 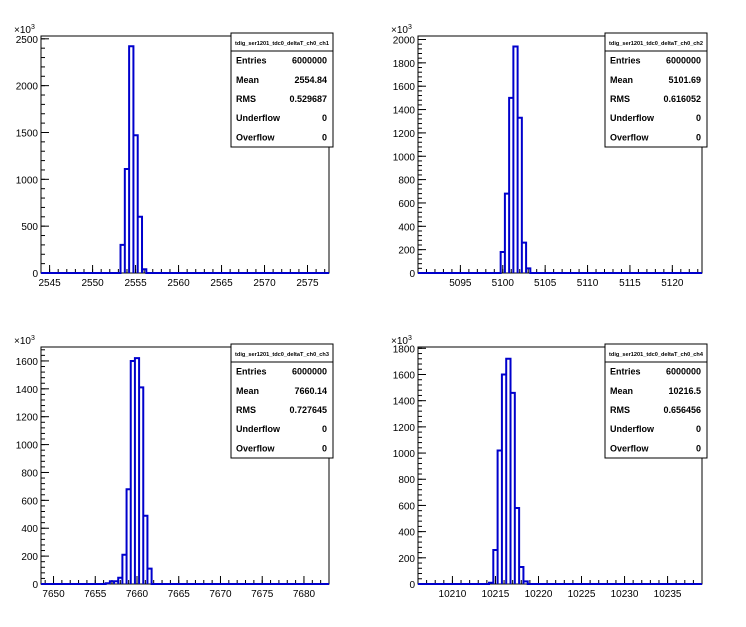 I want to click on y-exponent-sup: 3, so click(x=33, y=338).